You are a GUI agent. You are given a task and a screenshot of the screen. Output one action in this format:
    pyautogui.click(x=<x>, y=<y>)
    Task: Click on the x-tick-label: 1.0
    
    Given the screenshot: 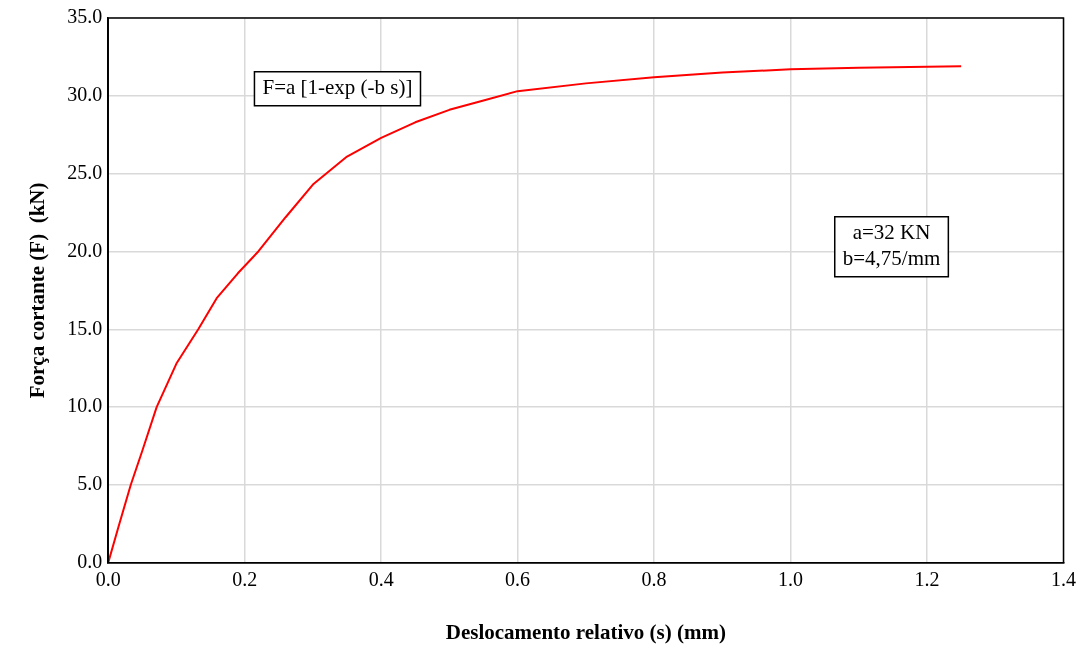 What is the action you would take?
    pyautogui.click(x=791, y=579)
    